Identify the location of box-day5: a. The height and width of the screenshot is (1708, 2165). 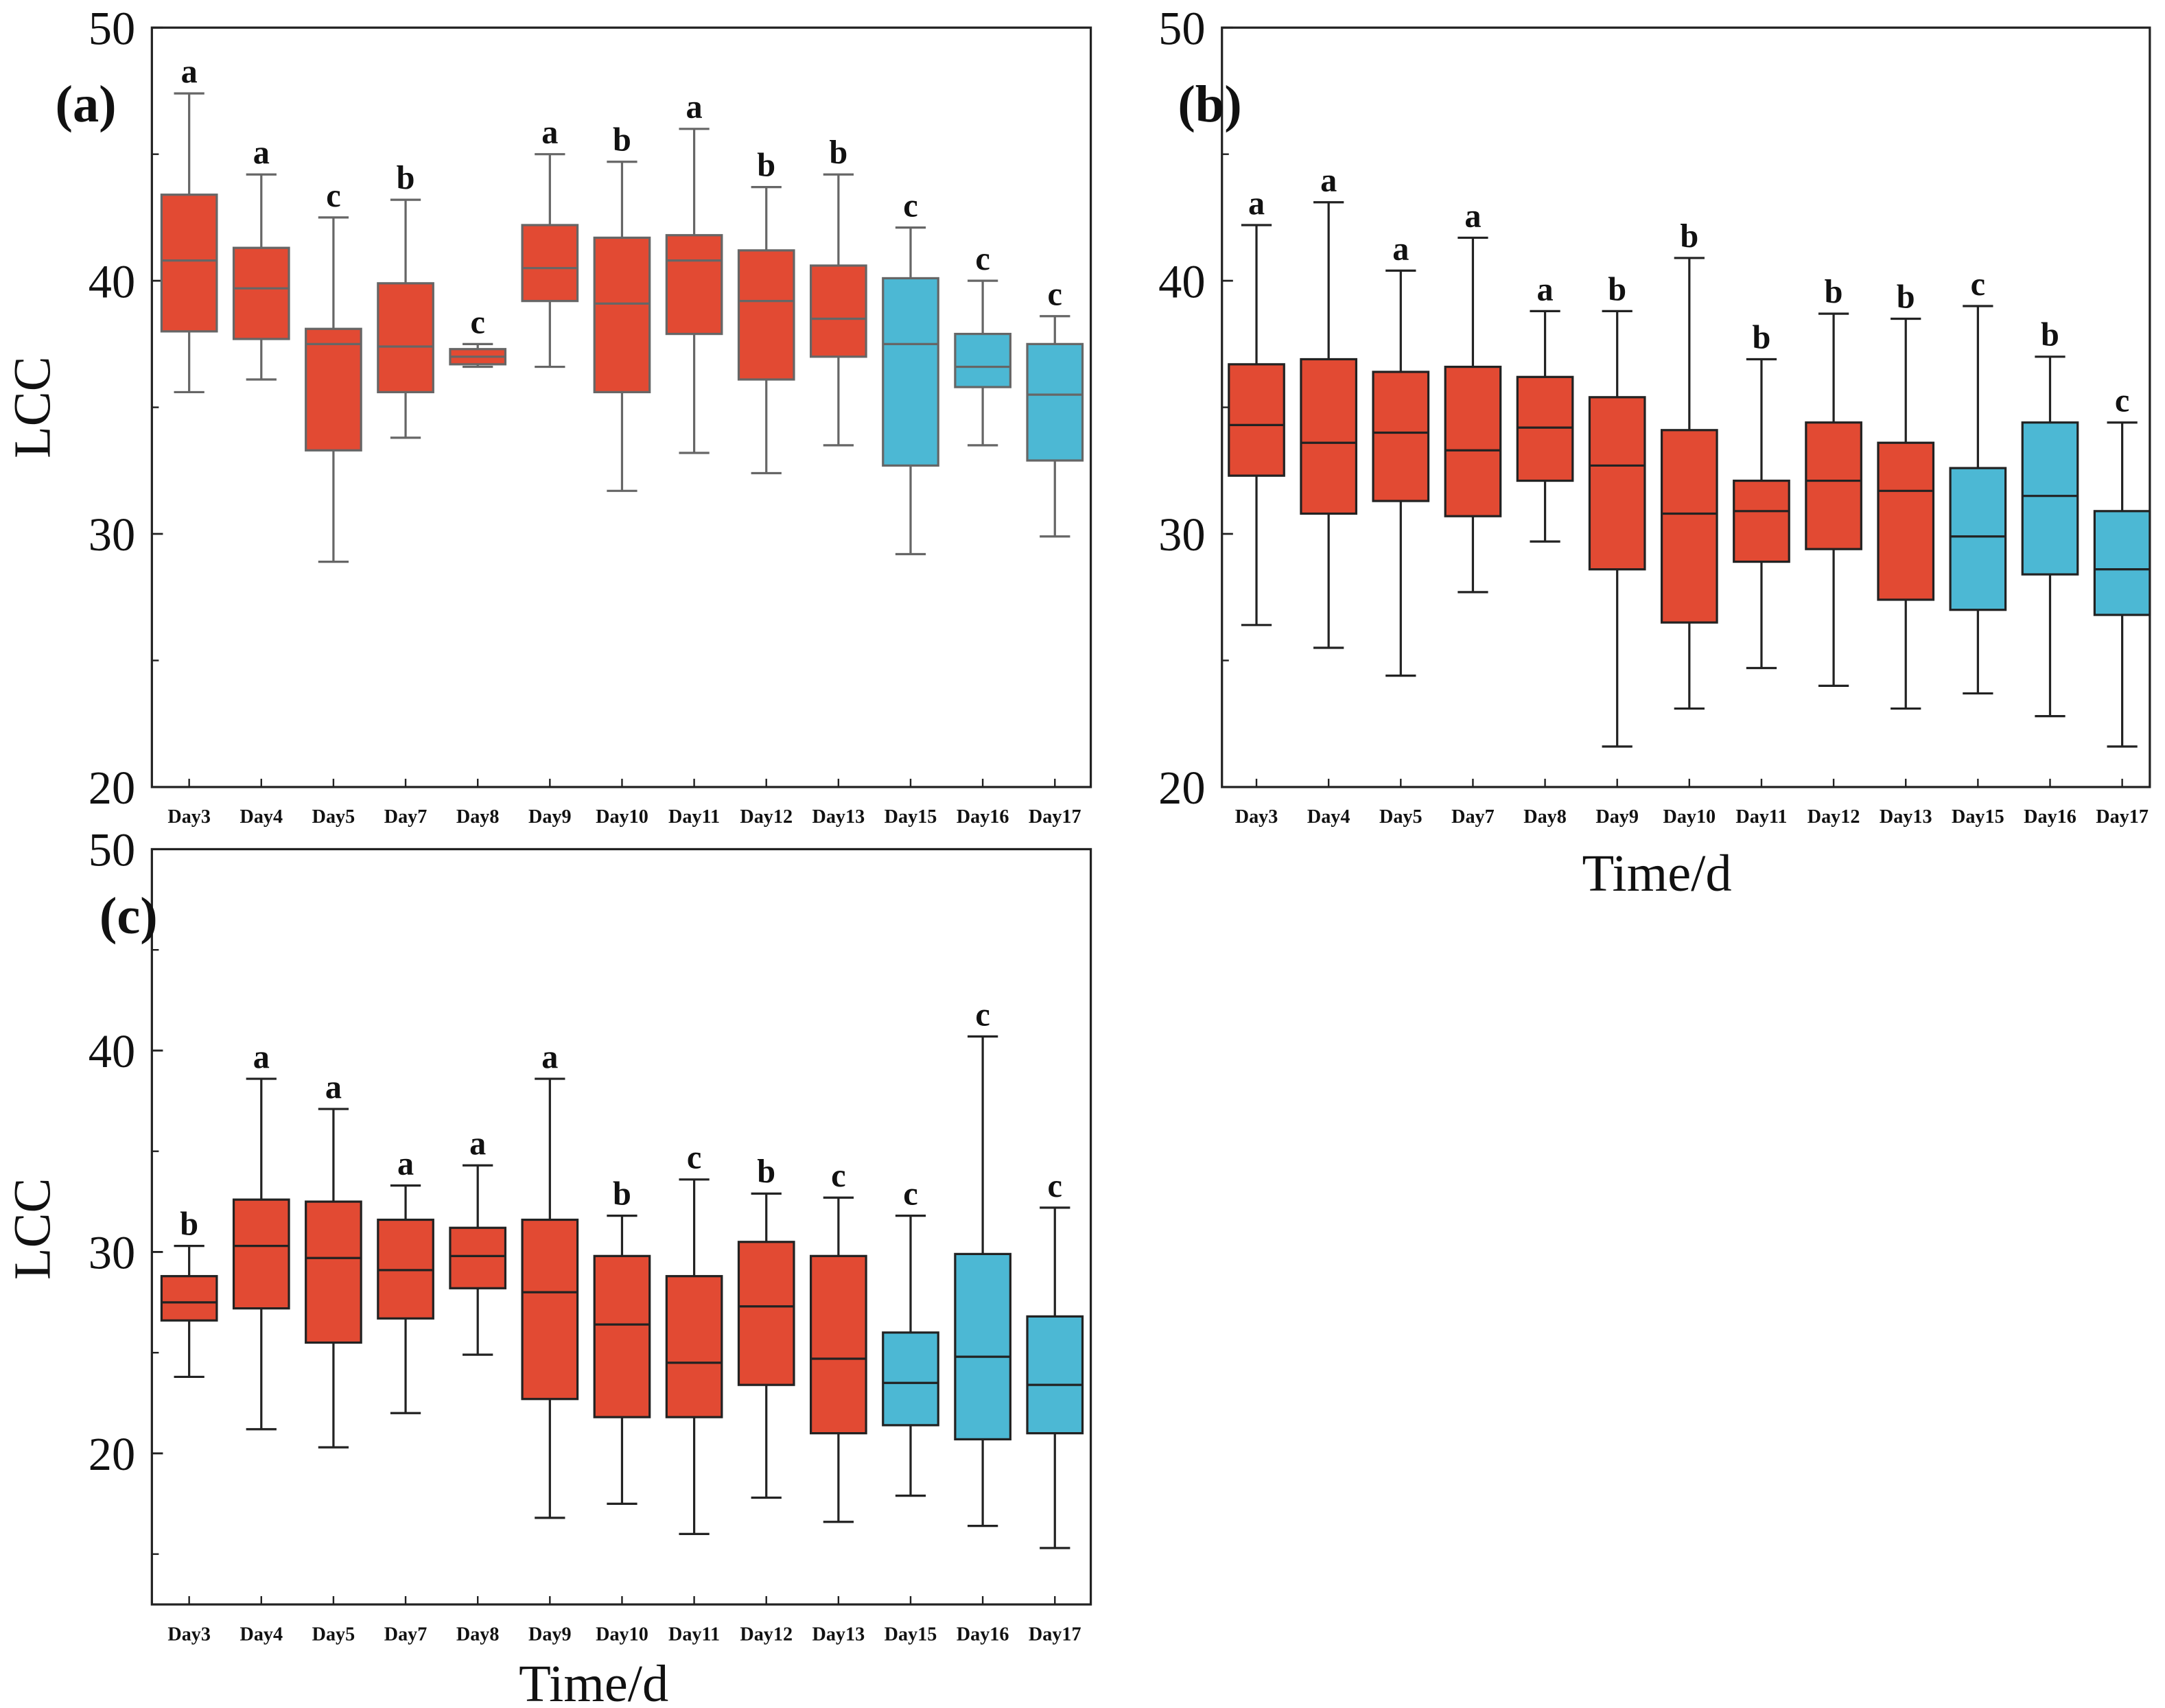
(334, 1259).